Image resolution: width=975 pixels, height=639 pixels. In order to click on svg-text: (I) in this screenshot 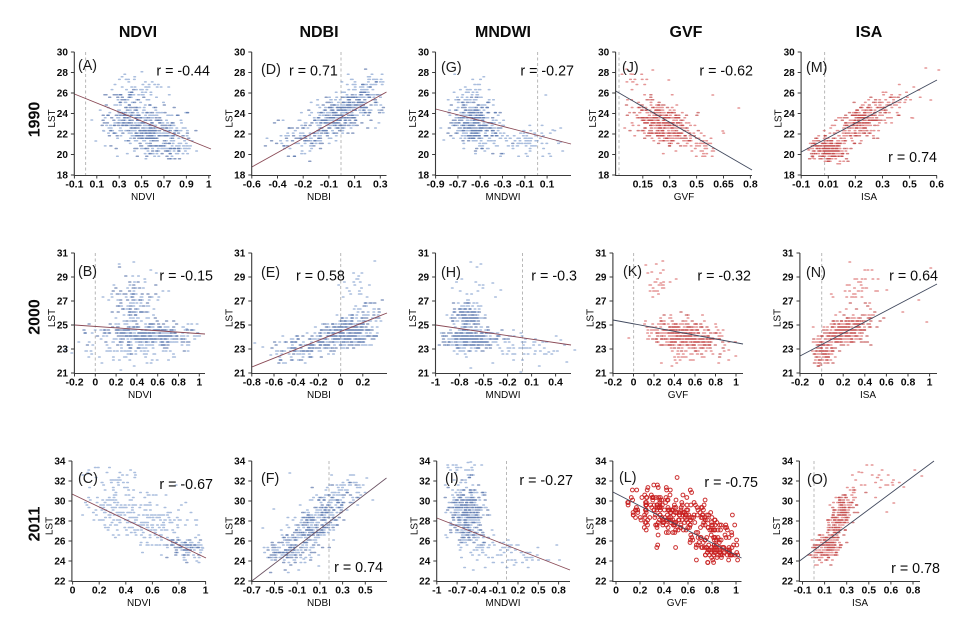, I will do `click(452, 479)`.